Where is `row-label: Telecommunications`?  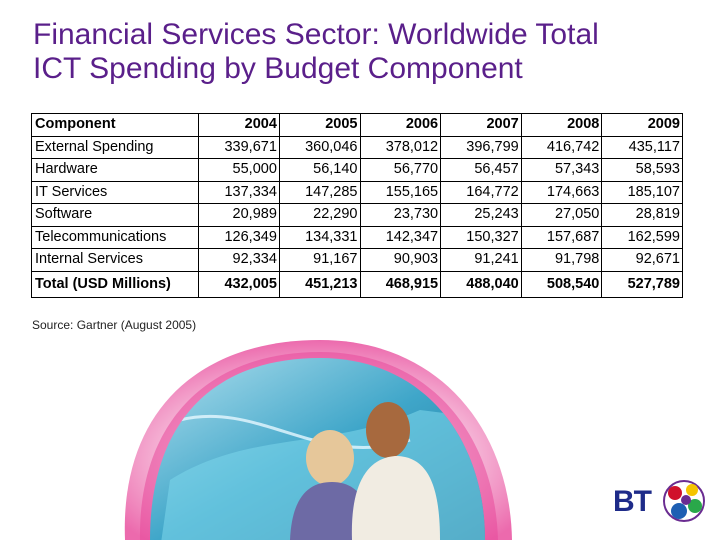 row-label: Telecommunications is located at coordinates (115, 237).